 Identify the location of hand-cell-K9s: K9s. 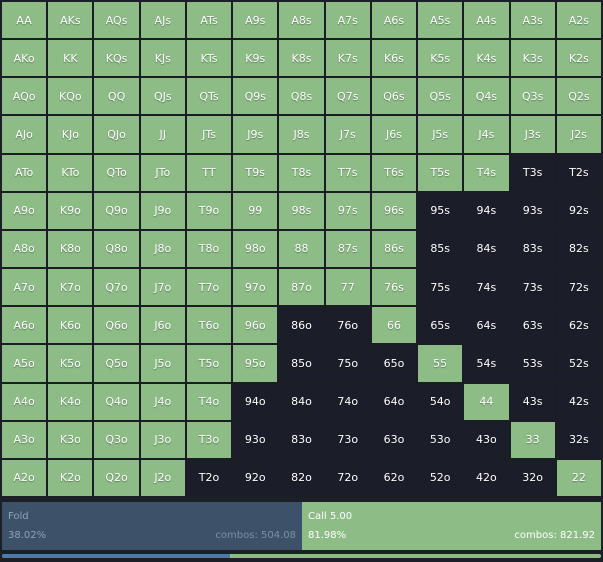
(255, 58).